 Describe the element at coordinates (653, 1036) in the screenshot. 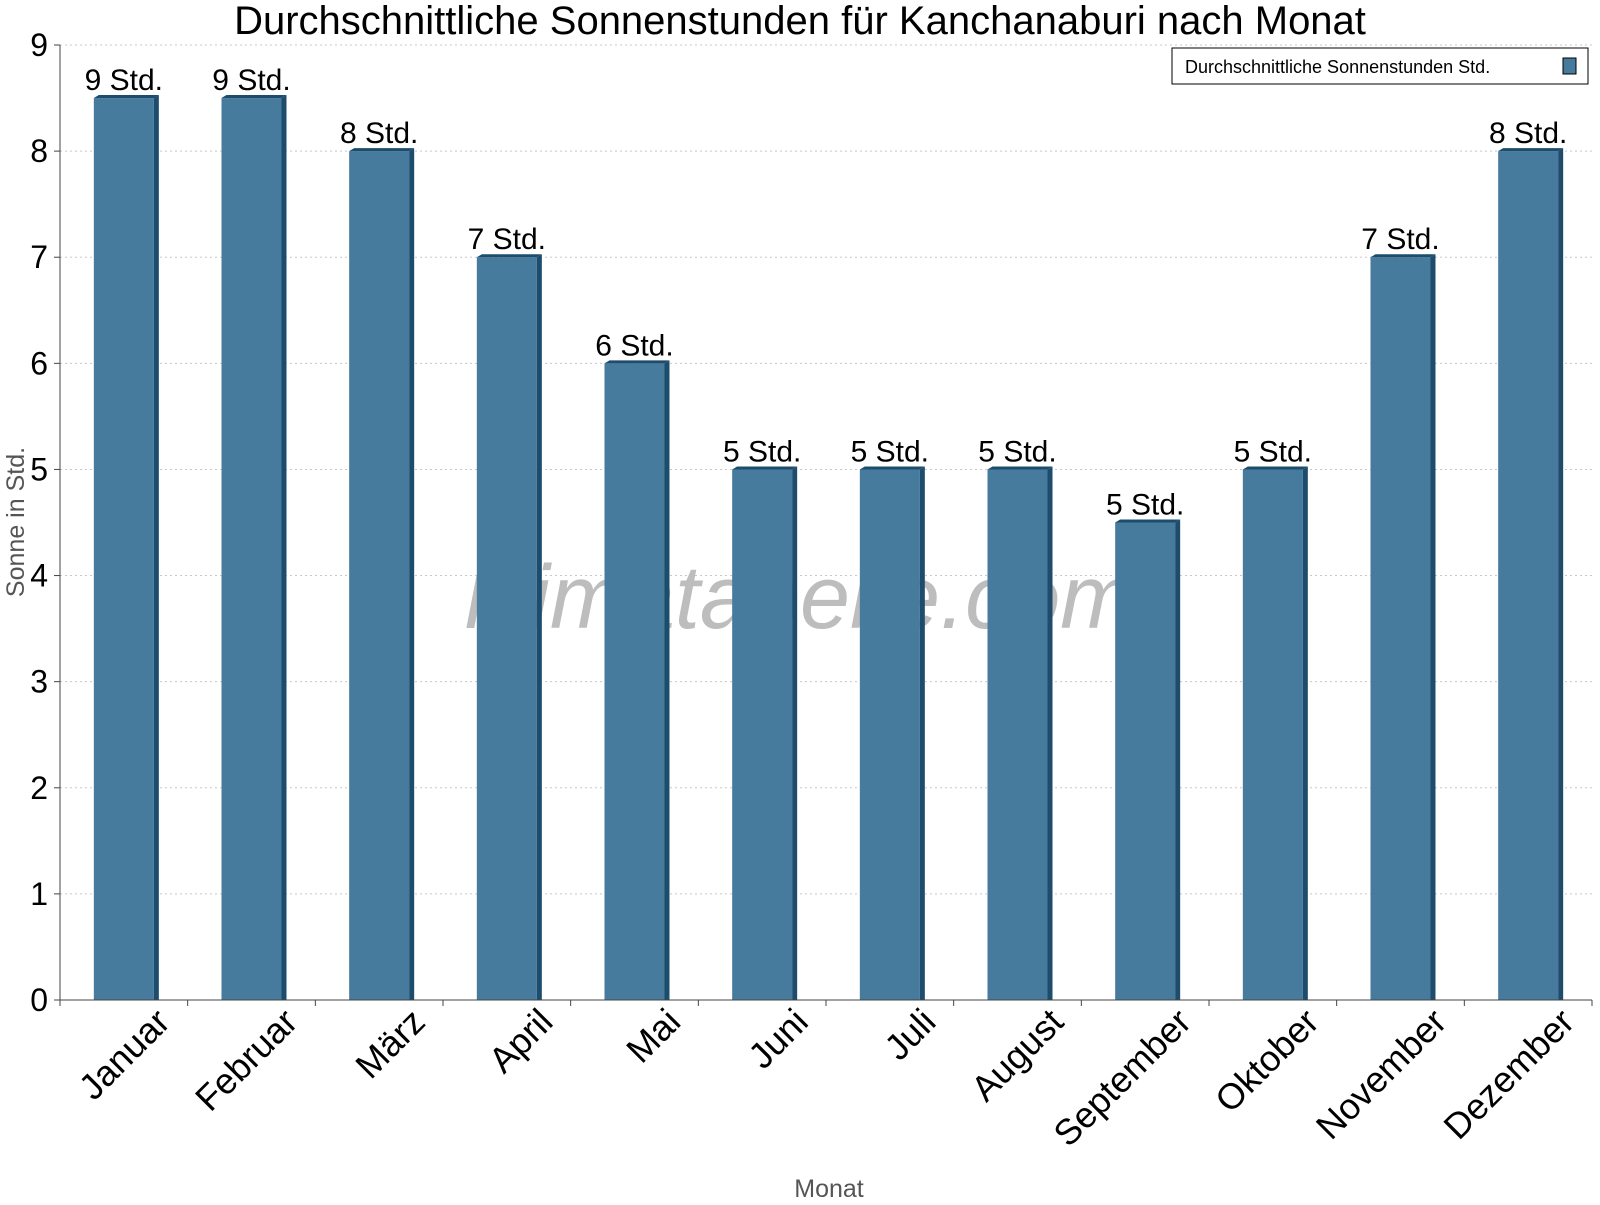

I see `x-tick-label: Mai` at that location.